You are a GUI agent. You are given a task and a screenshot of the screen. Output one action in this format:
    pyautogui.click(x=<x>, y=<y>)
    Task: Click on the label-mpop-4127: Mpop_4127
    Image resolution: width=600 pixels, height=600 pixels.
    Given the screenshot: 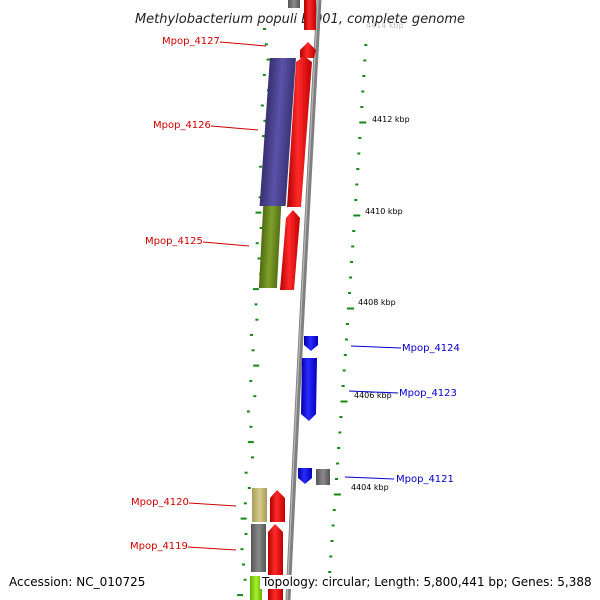 What is the action you would take?
    pyautogui.click(x=191, y=41)
    